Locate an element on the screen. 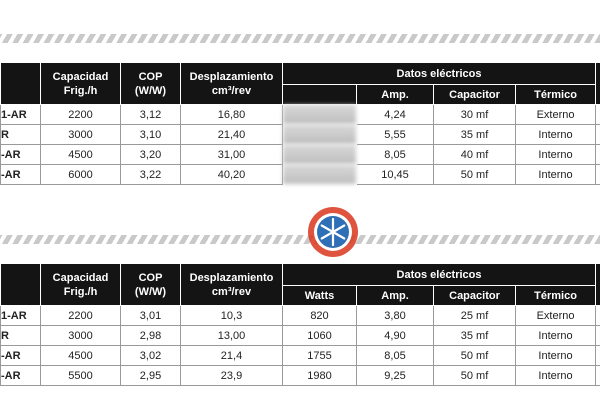  data-row: -AR 4500 3,02 21,4 1755 8,05 50 mf Interno is located at coordinates (300, 355).